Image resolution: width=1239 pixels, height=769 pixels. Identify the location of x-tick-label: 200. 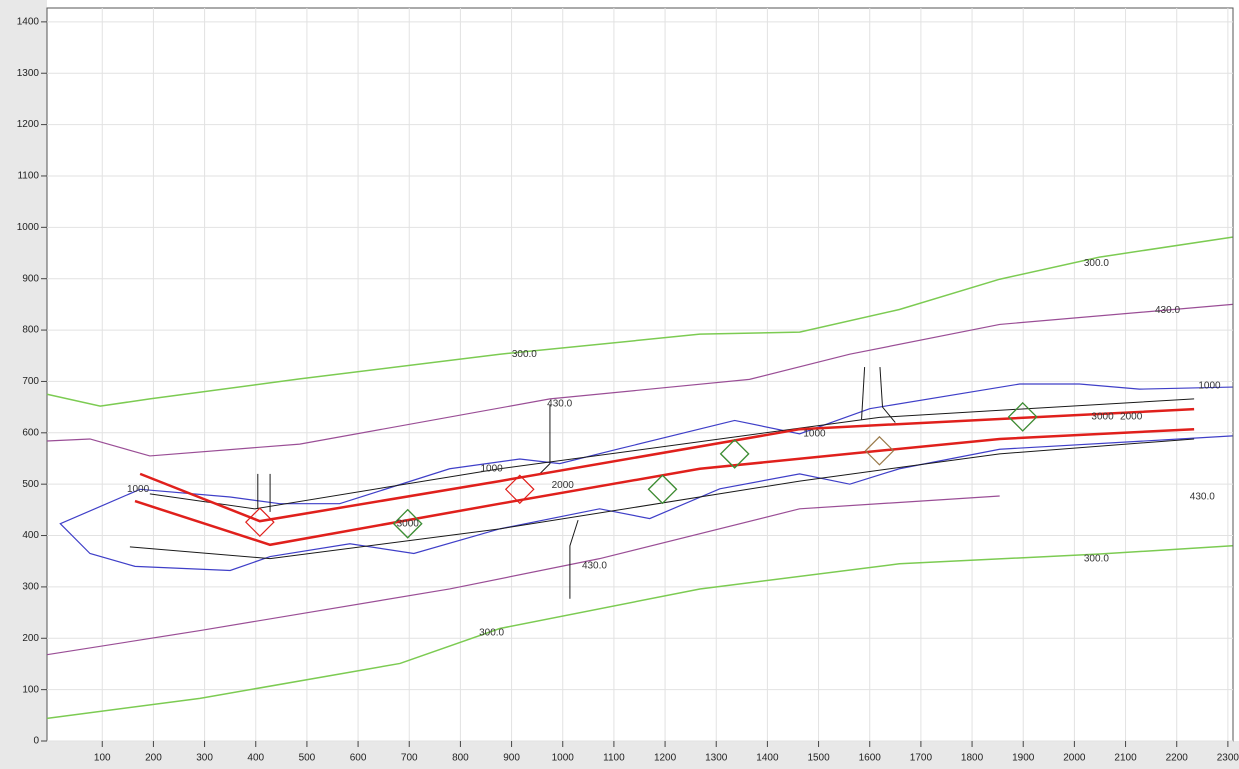
(153, 758).